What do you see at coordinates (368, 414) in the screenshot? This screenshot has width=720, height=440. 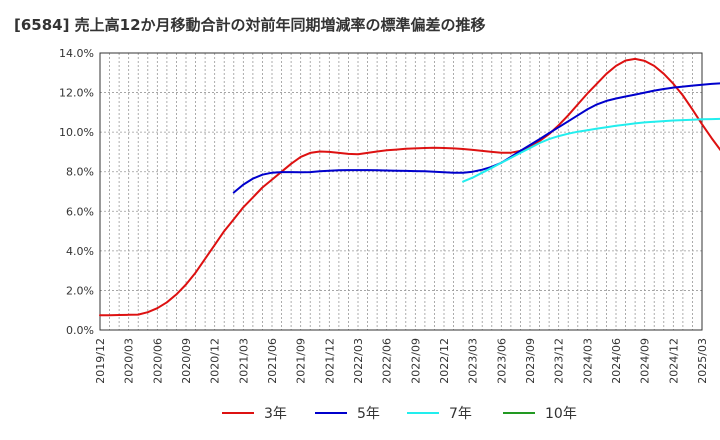 I see `legend-label: 5年` at bounding box center [368, 414].